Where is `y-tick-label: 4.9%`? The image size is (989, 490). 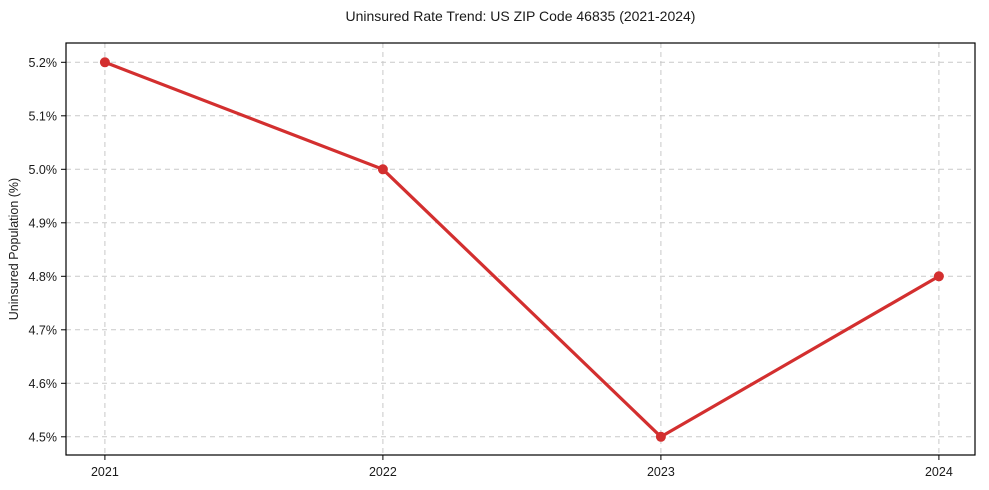 y-tick-label: 4.9% is located at coordinates (43, 223).